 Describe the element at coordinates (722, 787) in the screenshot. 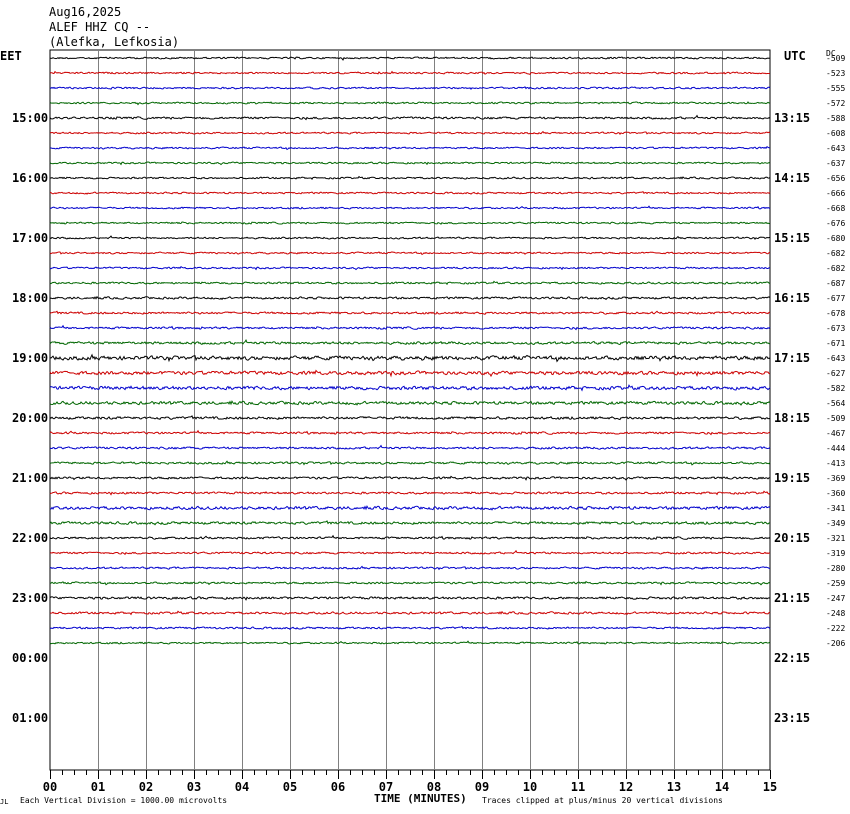

I see `x-tick-label: 14` at that location.